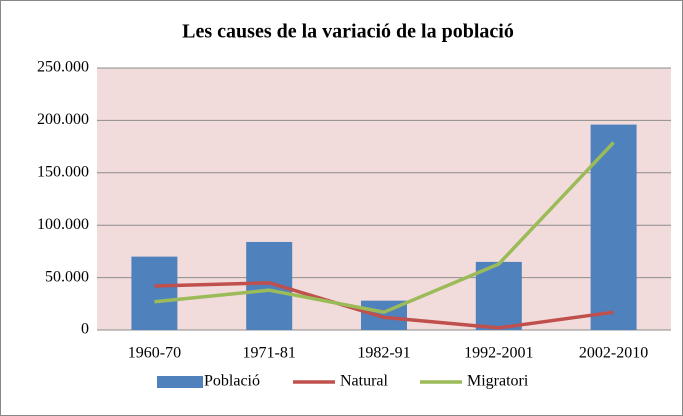  What do you see at coordinates (498, 381) in the screenshot?
I see `legend-label: Migratori` at bounding box center [498, 381].